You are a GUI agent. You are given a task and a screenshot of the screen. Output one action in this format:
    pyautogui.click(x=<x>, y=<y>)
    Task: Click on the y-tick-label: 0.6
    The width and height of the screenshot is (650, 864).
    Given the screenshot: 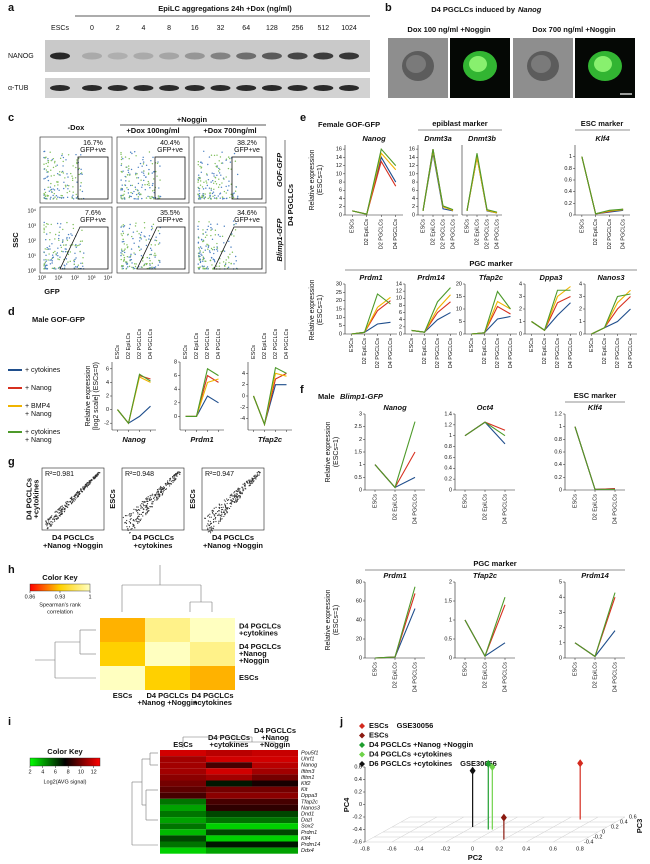 What is the action you would take?
    pyautogui.click(x=448, y=458)
    